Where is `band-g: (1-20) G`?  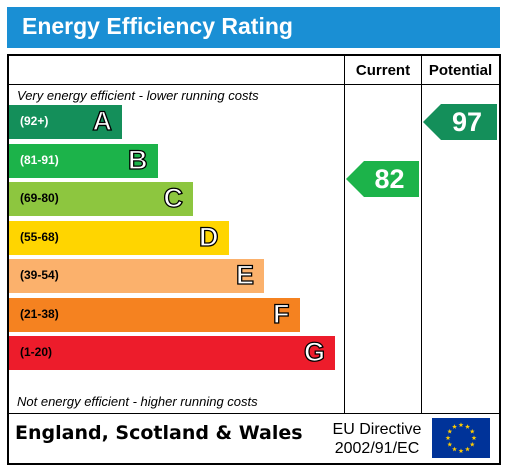
band-g: (1-20) G is located at coordinates (172, 353).